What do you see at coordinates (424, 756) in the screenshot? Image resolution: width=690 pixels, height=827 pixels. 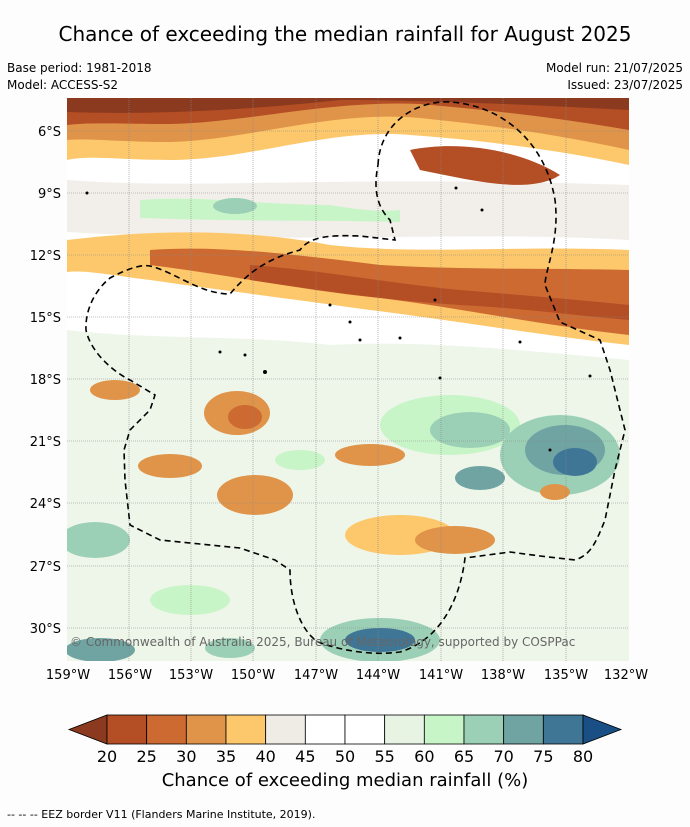 I see `colorbar-tick-label: 60` at bounding box center [424, 756].